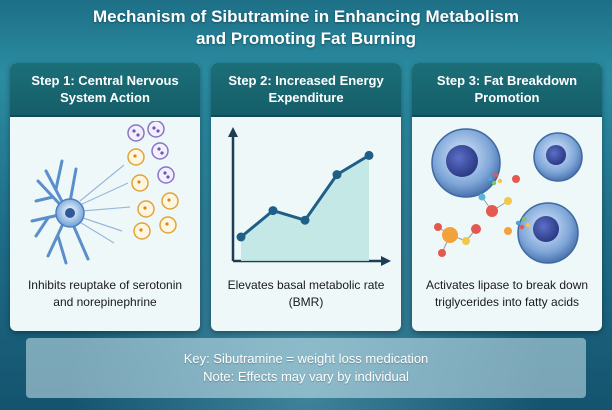 This screenshot has height=410, width=612. I want to click on metabolic-rate-chart, so click(309, 196).